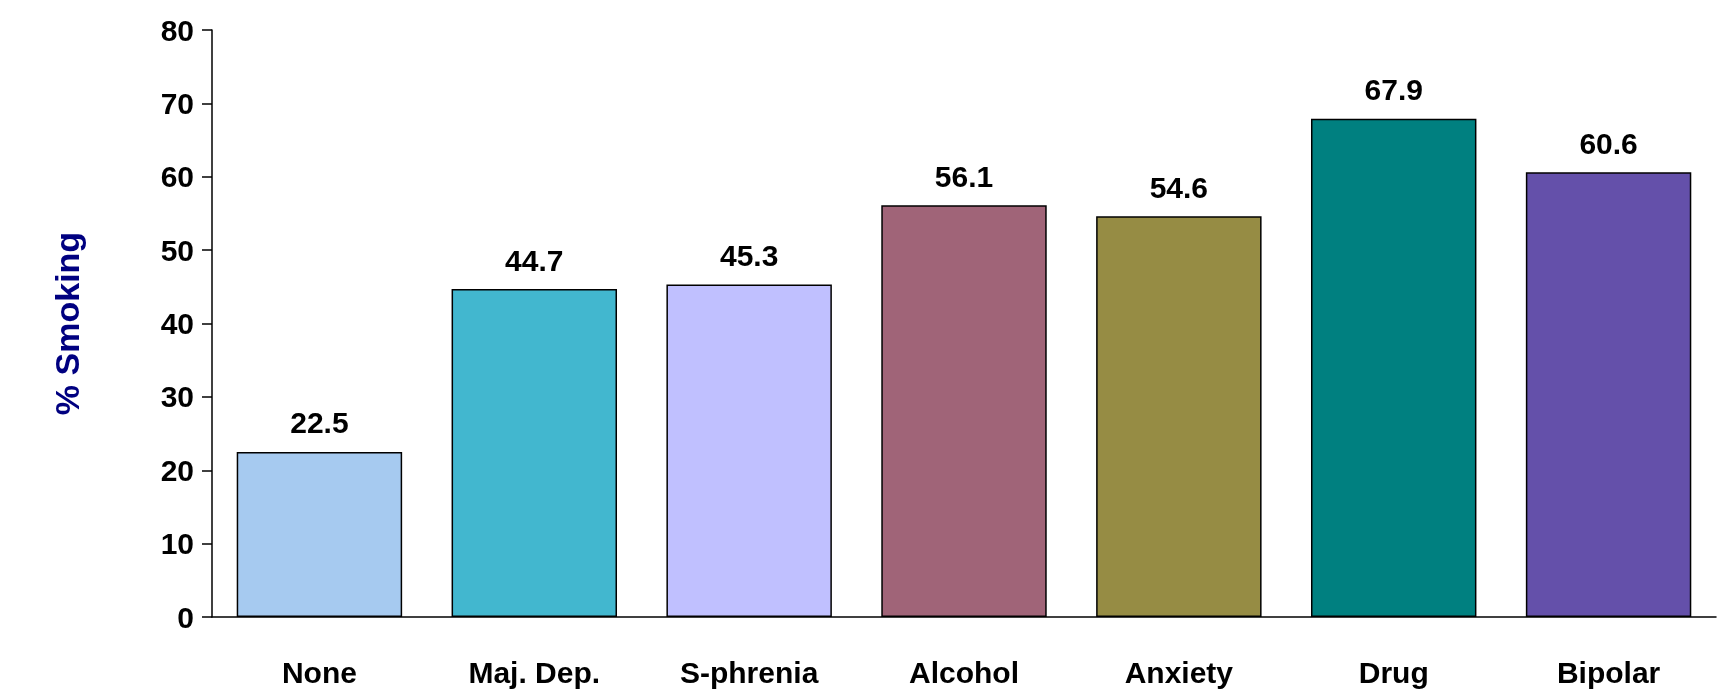 This screenshot has width=1726, height=699. What do you see at coordinates (1393, 672) in the screenshot?
I see `x-tick-label: Drug` at bounding box center [1393, 672].